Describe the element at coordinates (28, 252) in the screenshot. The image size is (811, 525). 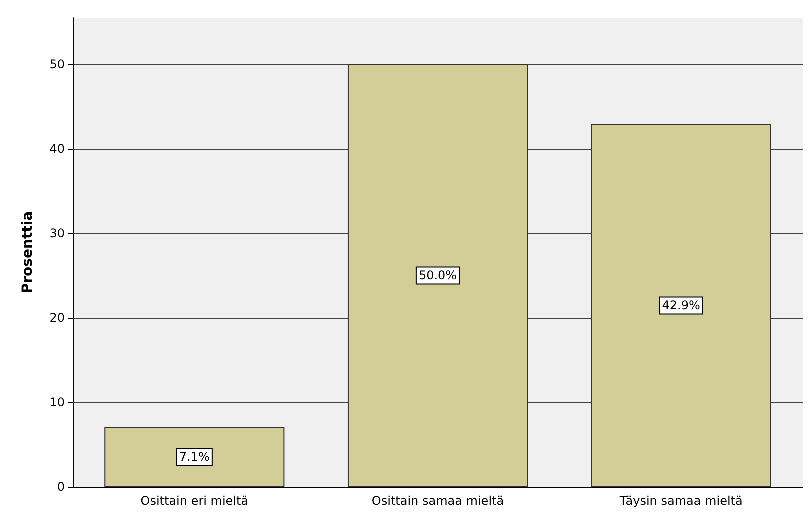
I see `y-axis-title: Prosenttia` at that location.